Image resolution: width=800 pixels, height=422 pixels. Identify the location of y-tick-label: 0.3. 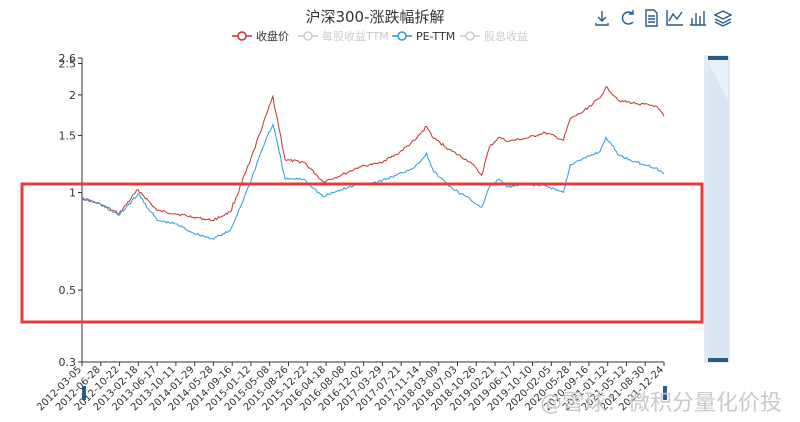
(68, 362).